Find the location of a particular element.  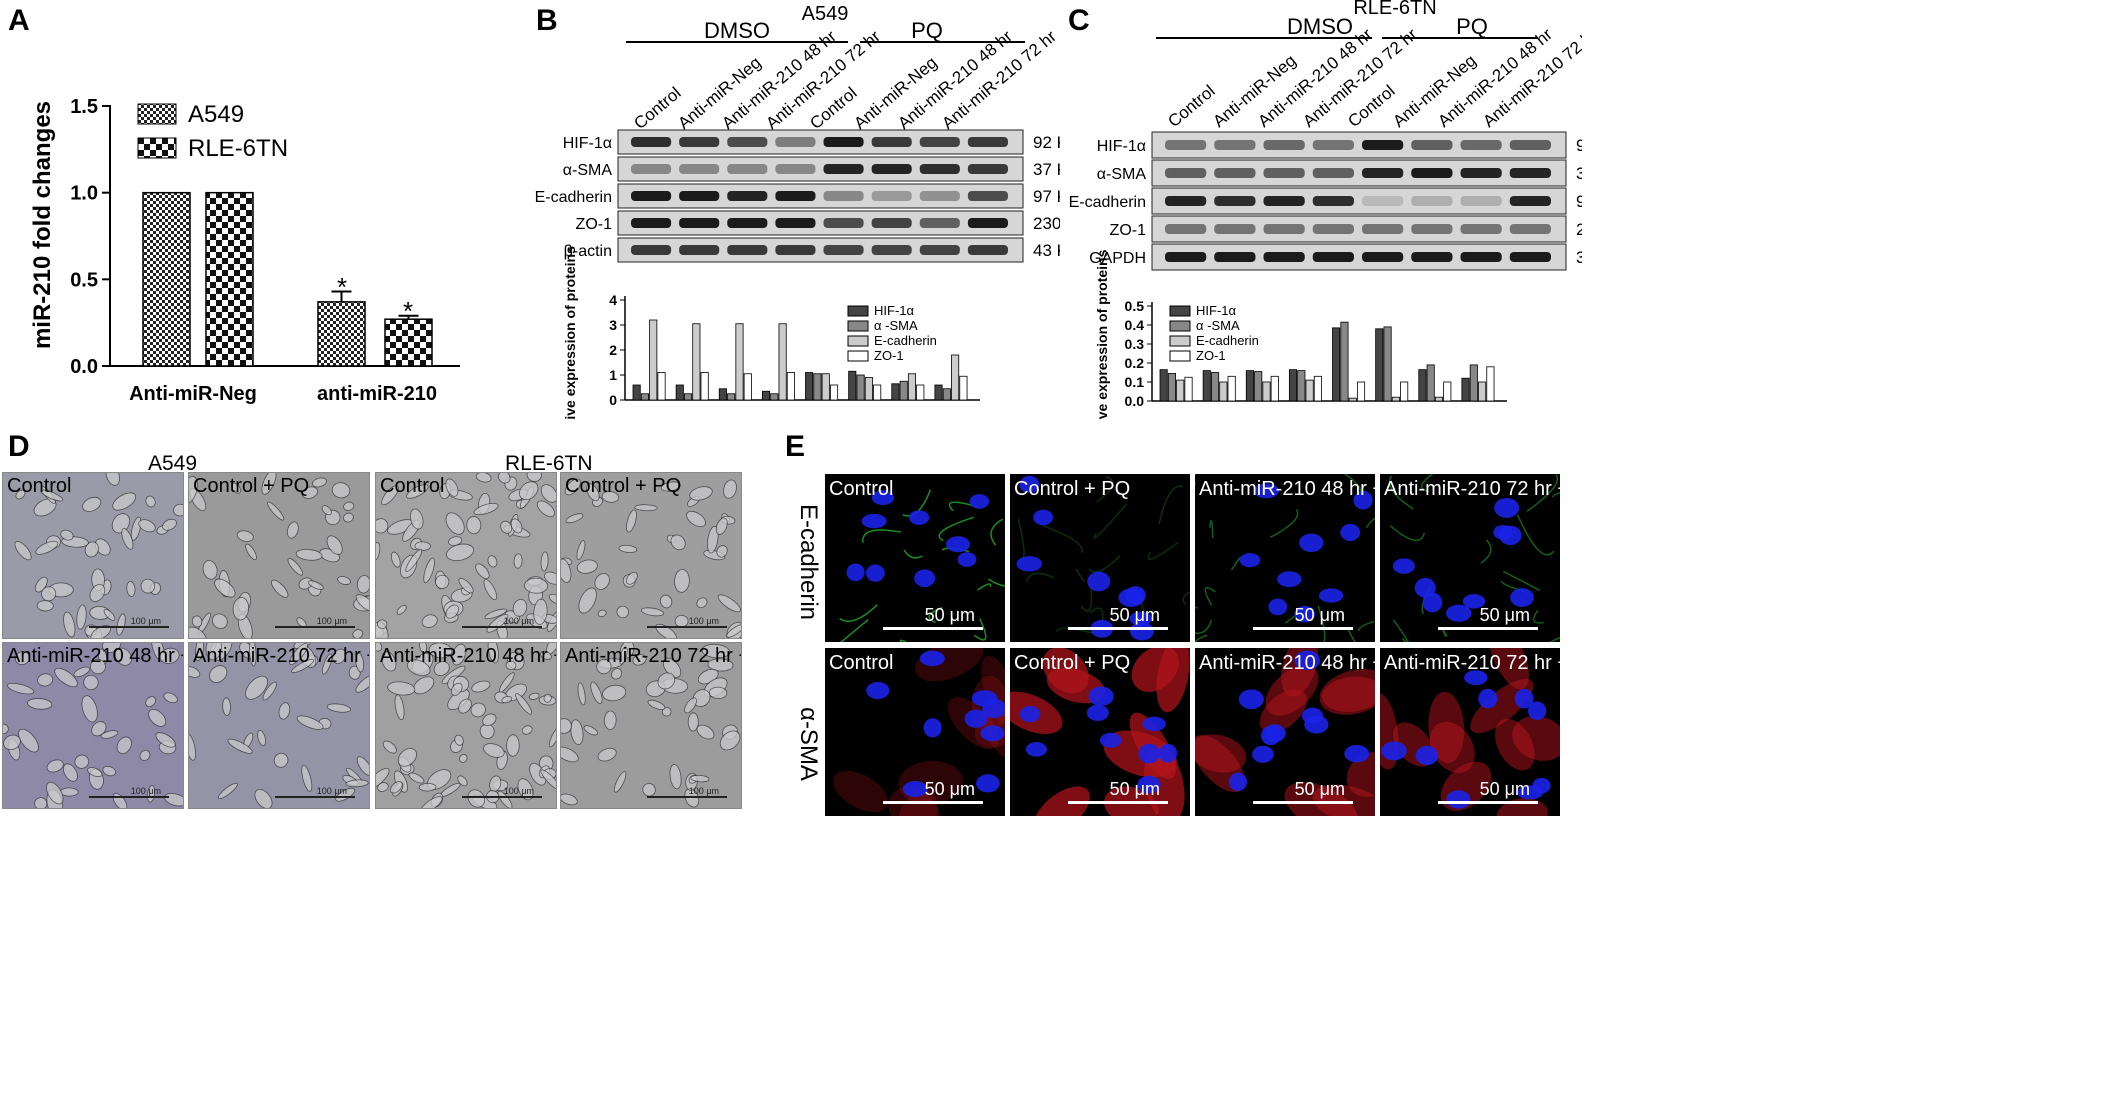

blot-size-label: 37 KD is located at coordinates (1579, 173).